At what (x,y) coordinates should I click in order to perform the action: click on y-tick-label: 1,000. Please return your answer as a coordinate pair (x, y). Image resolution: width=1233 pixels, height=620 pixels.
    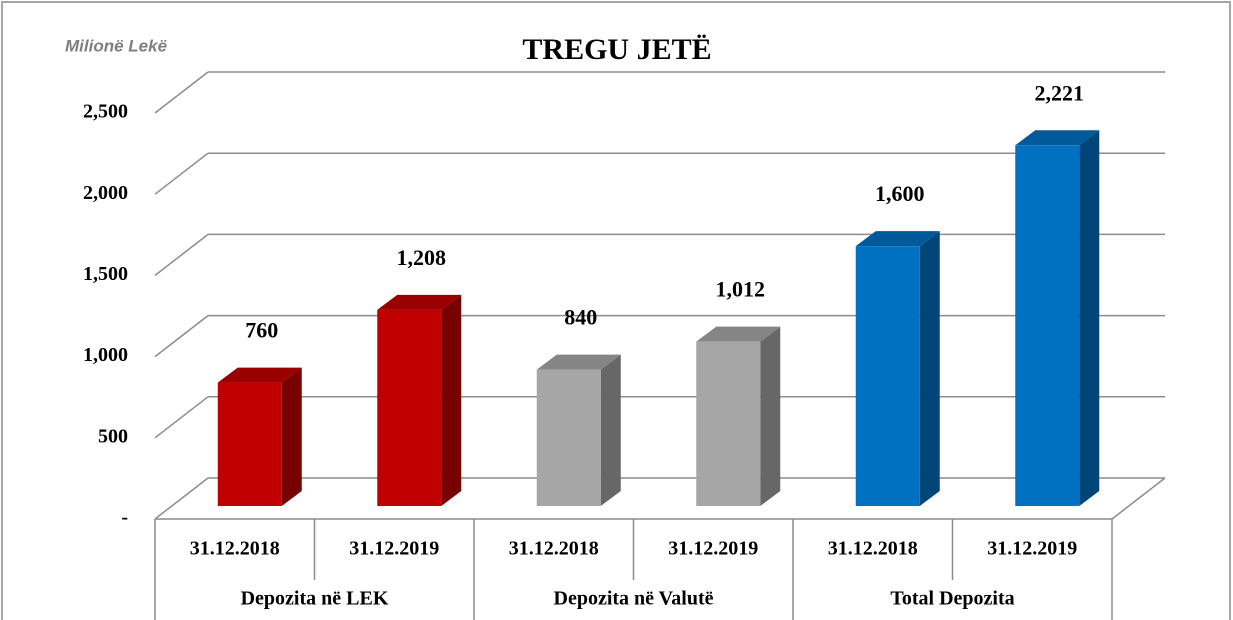
    Looking at the image, I should click on (105, 355).